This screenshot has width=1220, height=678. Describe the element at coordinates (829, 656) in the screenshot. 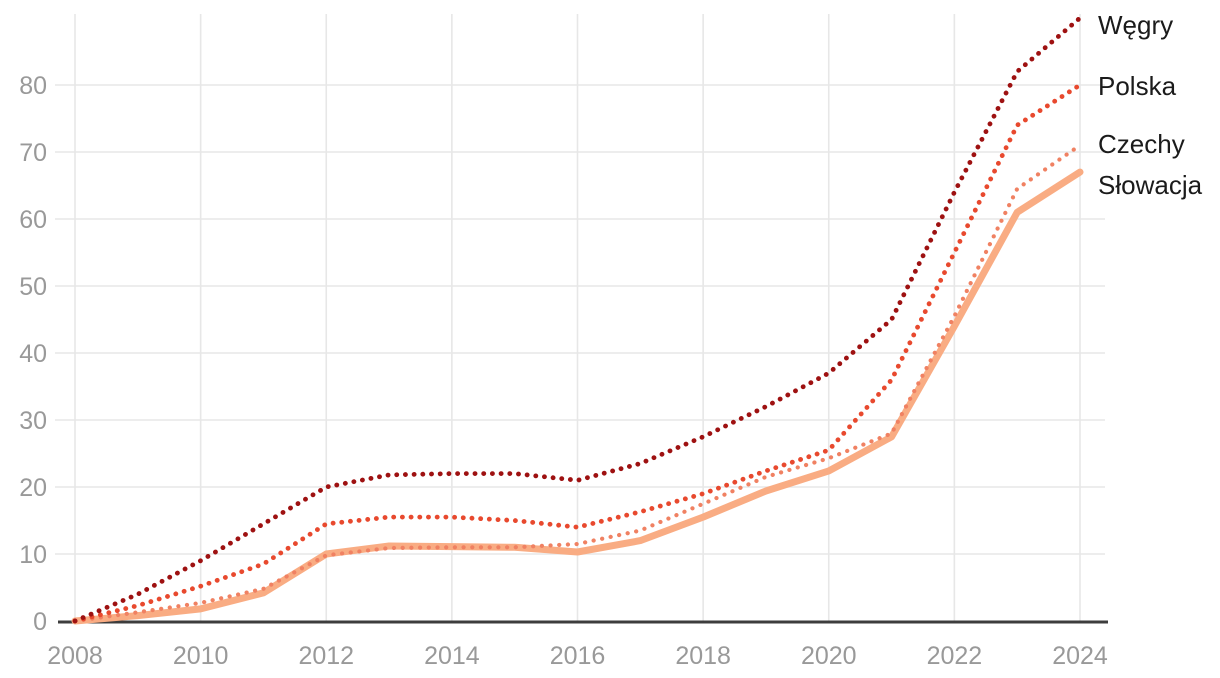

I see `x-tick-label: 2020` at that location.